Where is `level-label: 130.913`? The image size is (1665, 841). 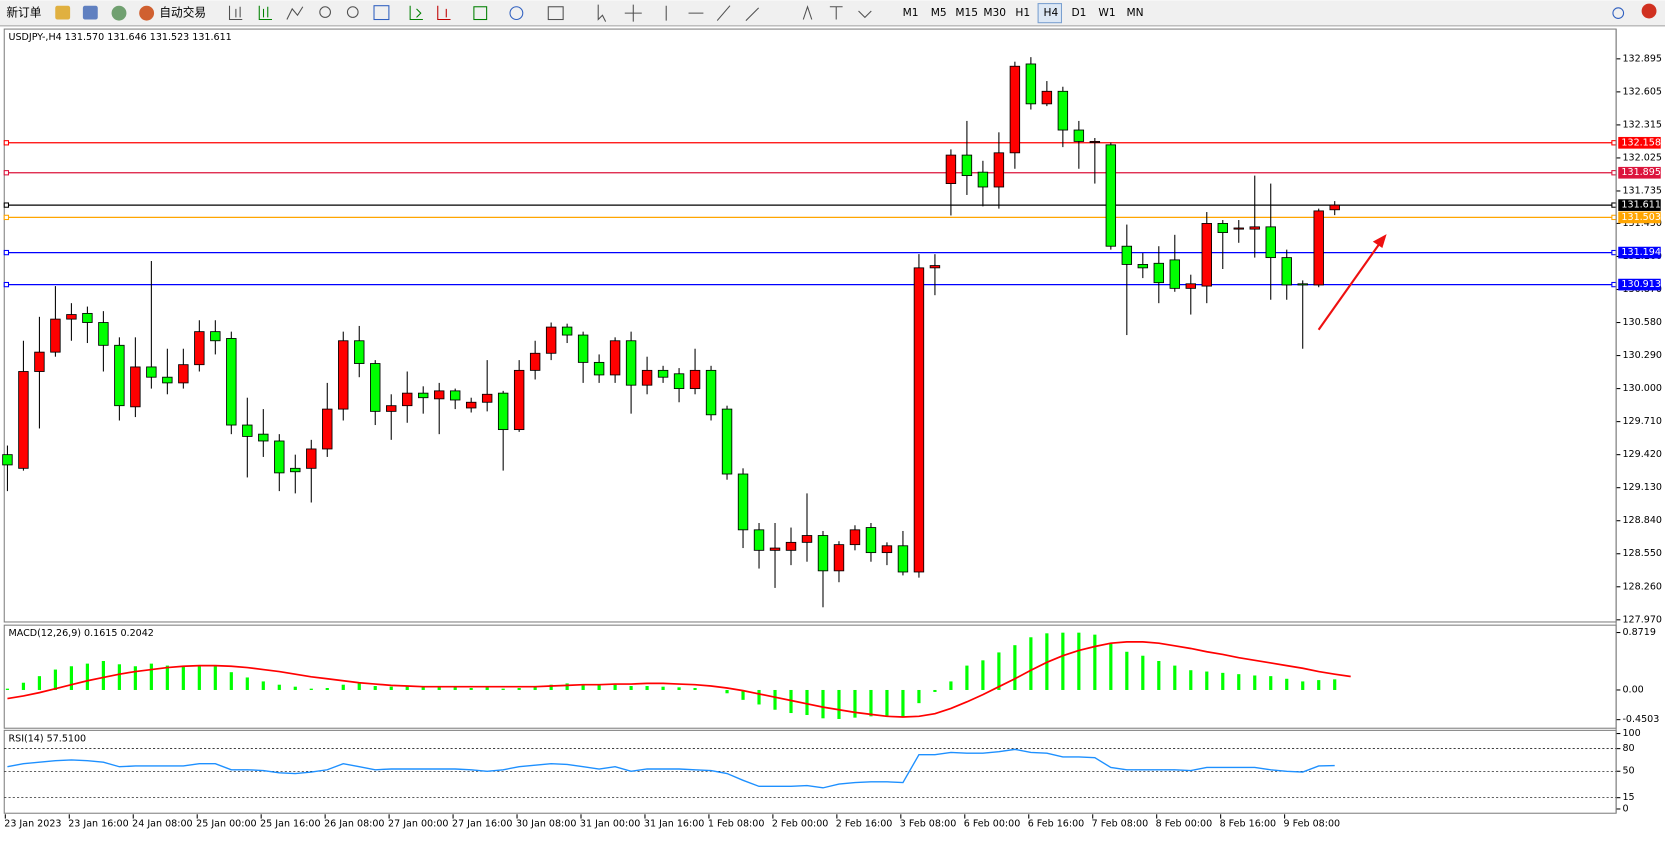
level-label: 130.913 is located at coordinates (1640, 284).